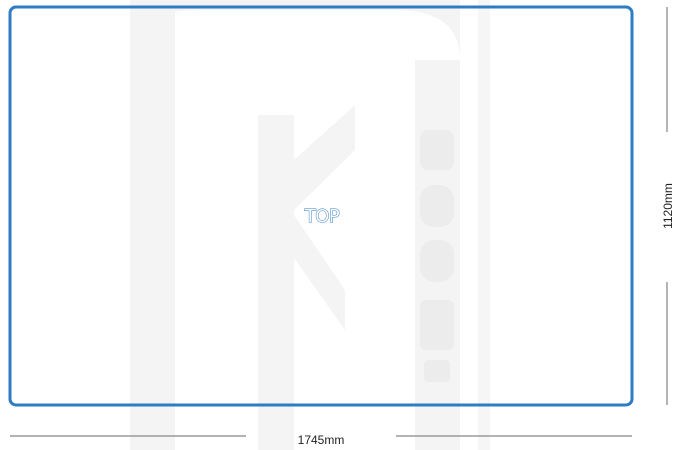  What do you see at coordinates (437, 371) in the screenshot?
I see `watermark-com-dot` at bounding box center [437, 371].